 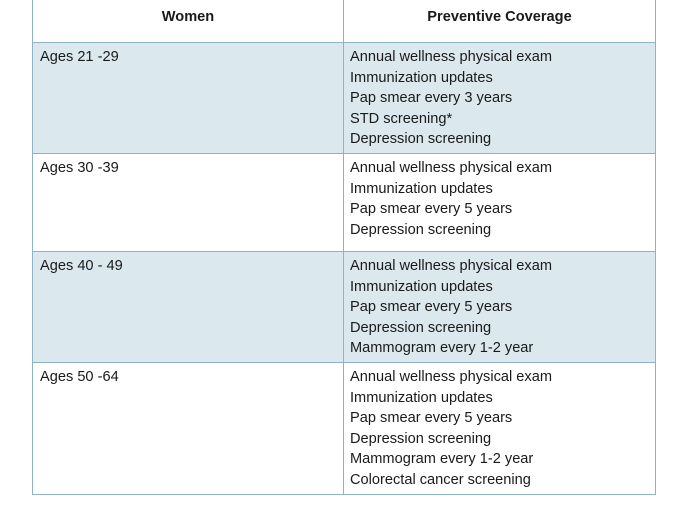 I want to click on header-row: Women Preventive Coverage, so click(x=344, y=21).